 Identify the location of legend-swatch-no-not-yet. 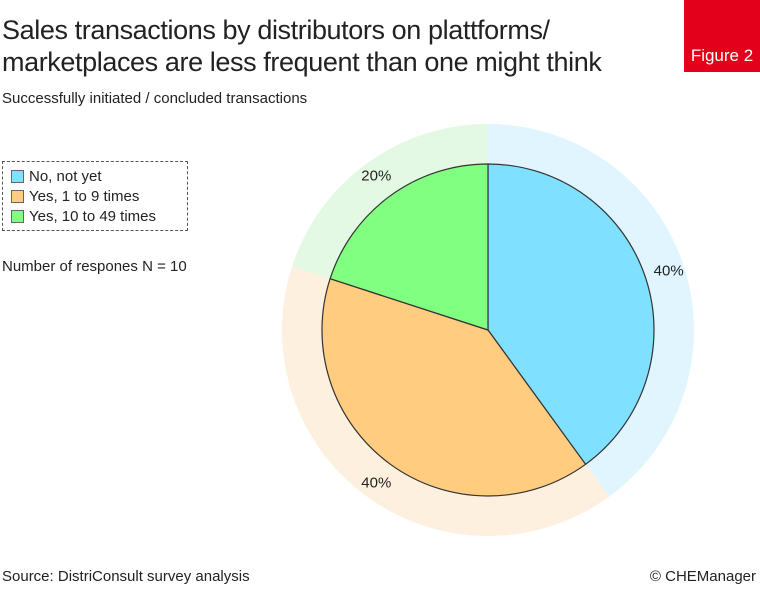
(17, 176).